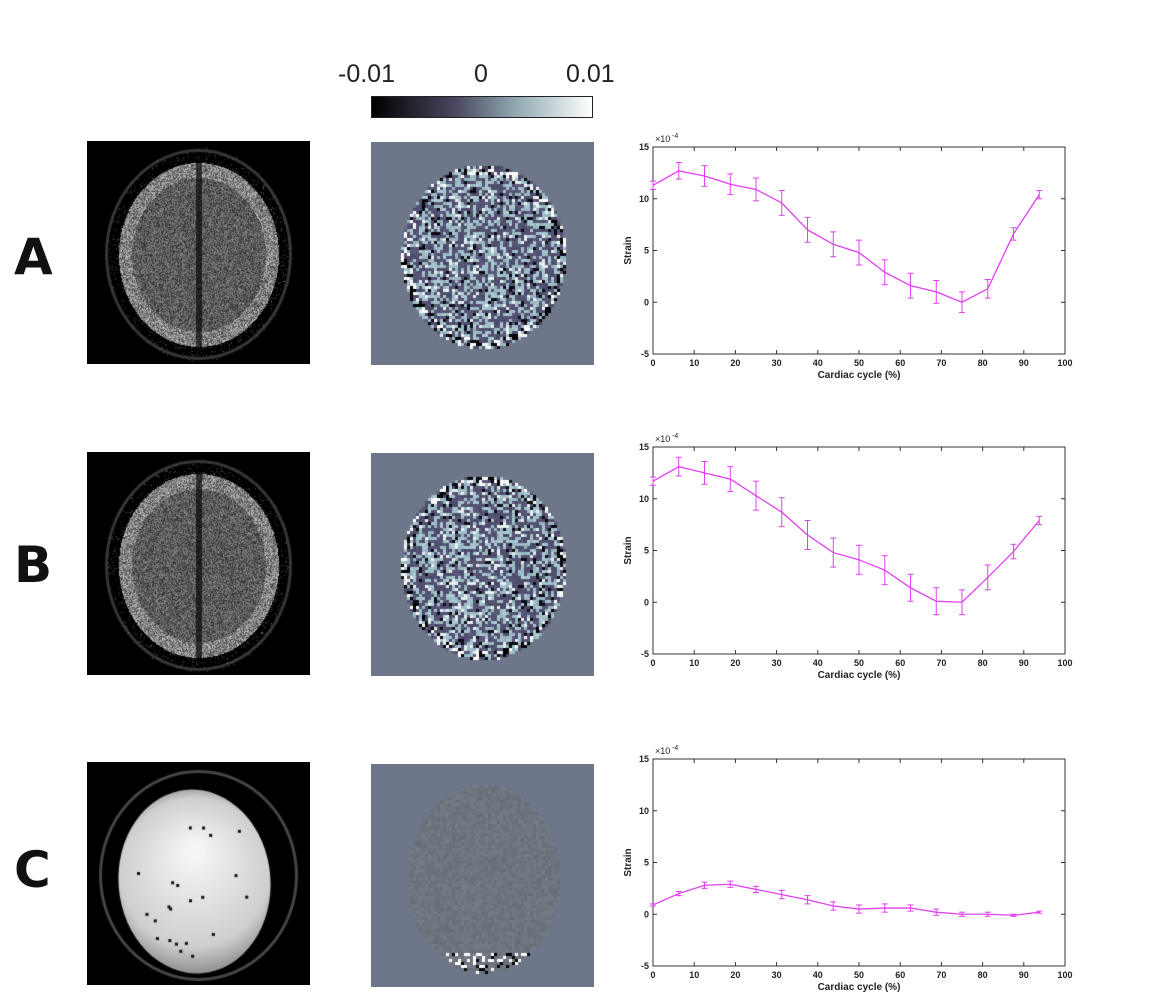 The image size is (1172, 1007). Describe the element at coordinates (662, 439) in the screenshot. I see `axis-exponent: ×10` at that location.